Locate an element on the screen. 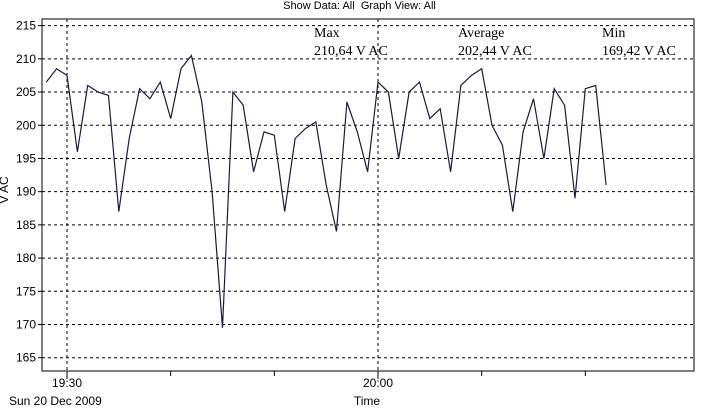  max-value: 210,64 V AC is located at coordinates (351, 51).